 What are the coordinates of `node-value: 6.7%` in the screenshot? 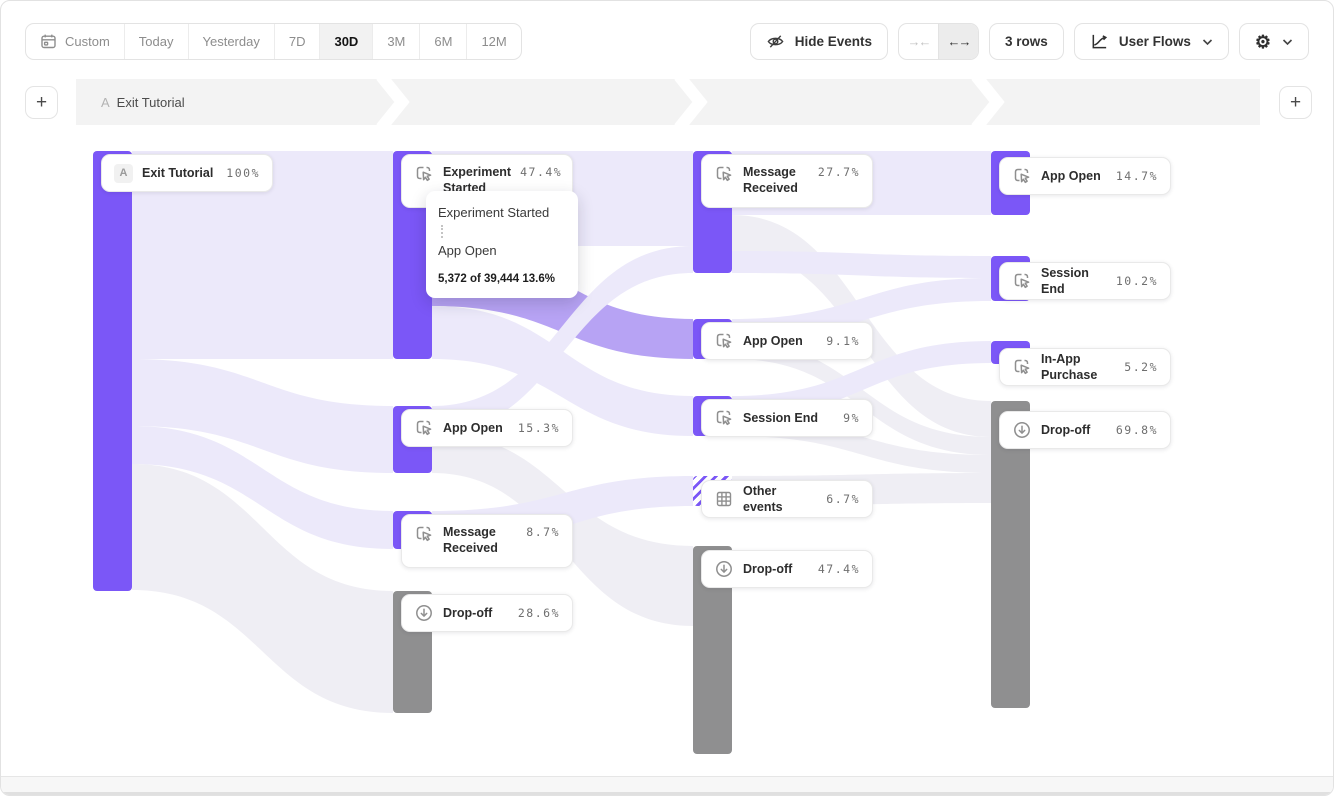 It's located at (843, 498).